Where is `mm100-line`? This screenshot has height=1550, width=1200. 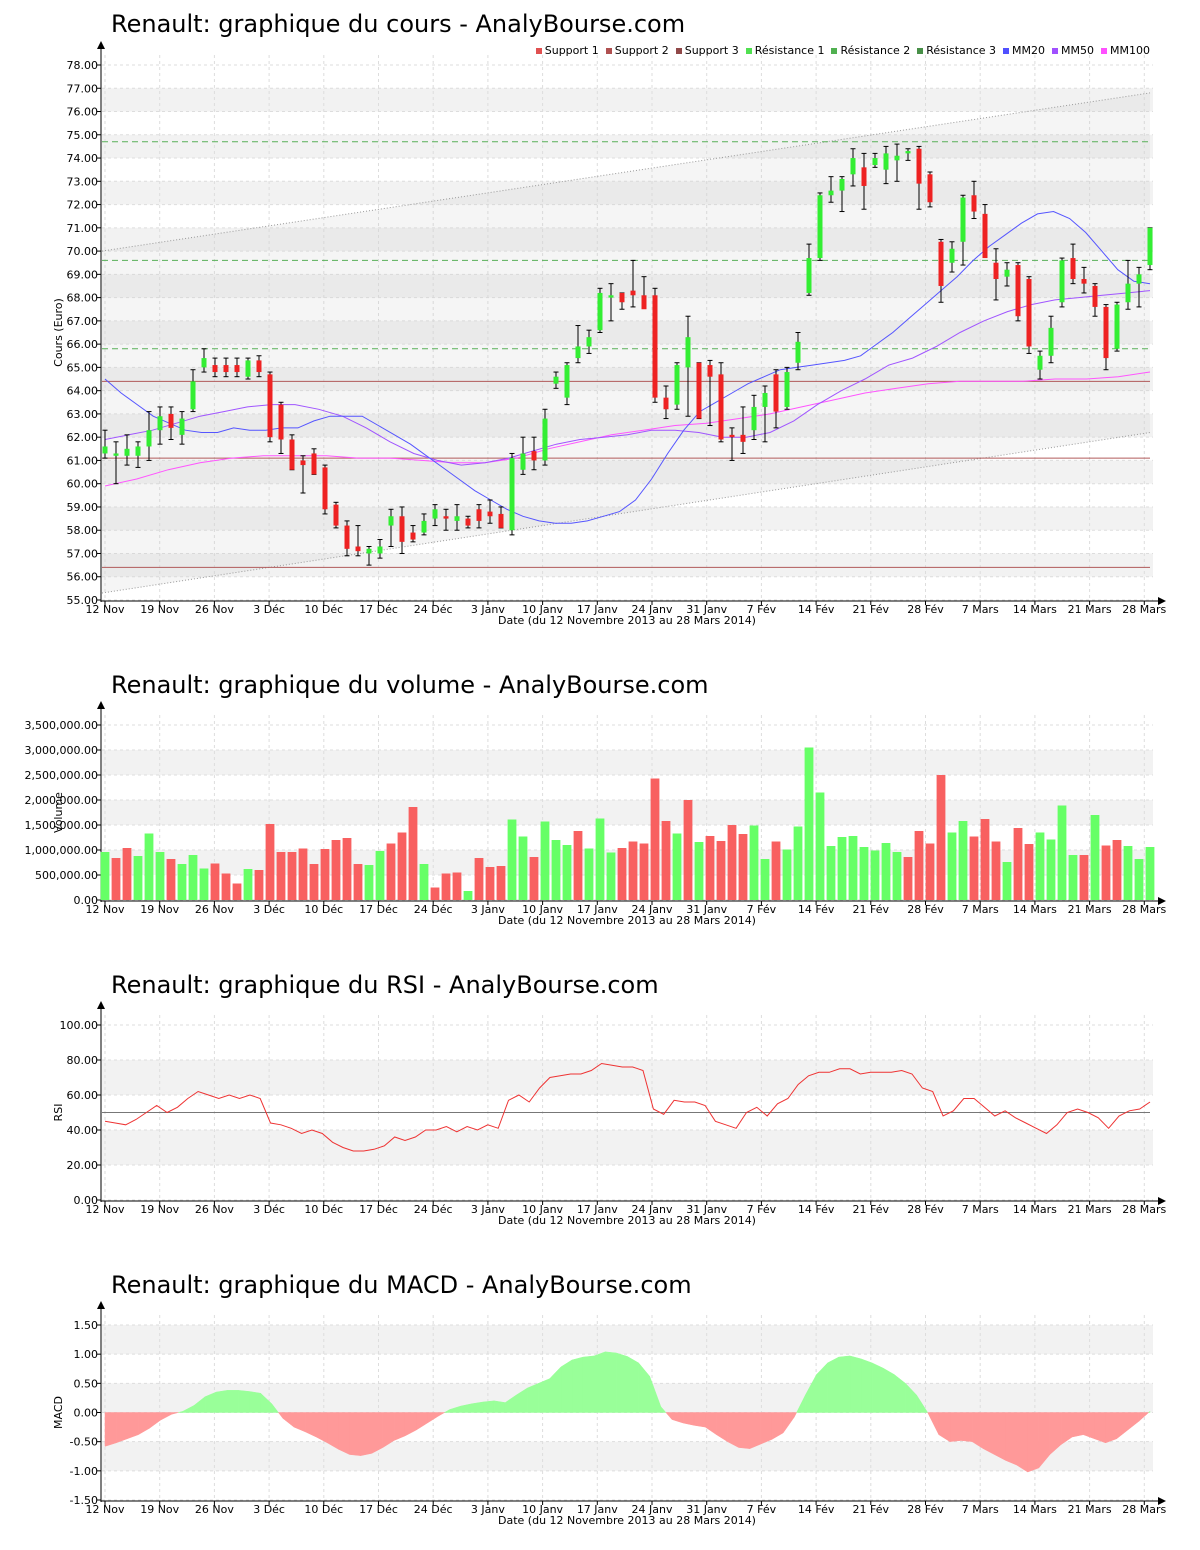
mm100-line is located at coordinates (627, 429).